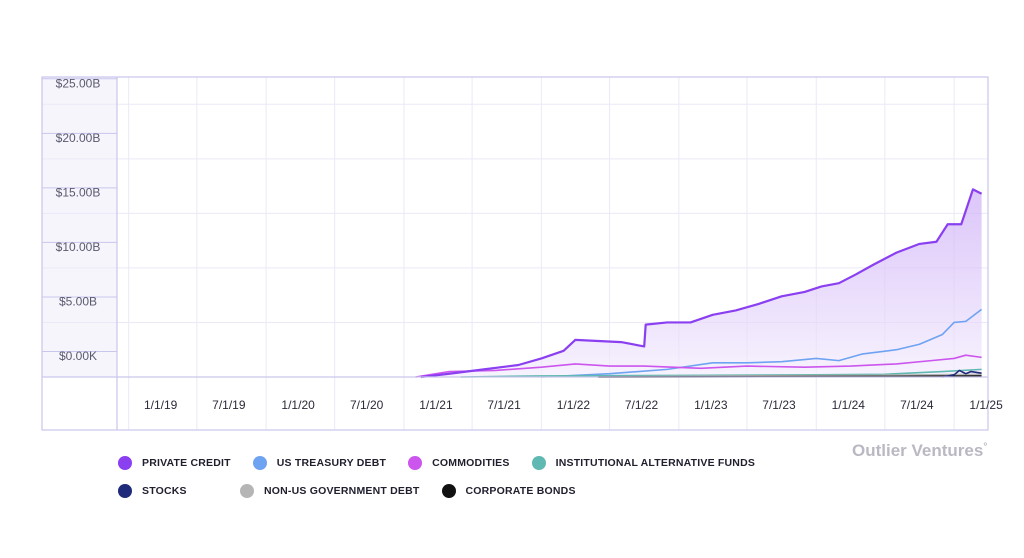 The image size is (1024, 558). What do you see at coordinates (504, 405) in the screenshot?
I see `x-tick-label: 7/1/21` at bounding box center [504, 405].